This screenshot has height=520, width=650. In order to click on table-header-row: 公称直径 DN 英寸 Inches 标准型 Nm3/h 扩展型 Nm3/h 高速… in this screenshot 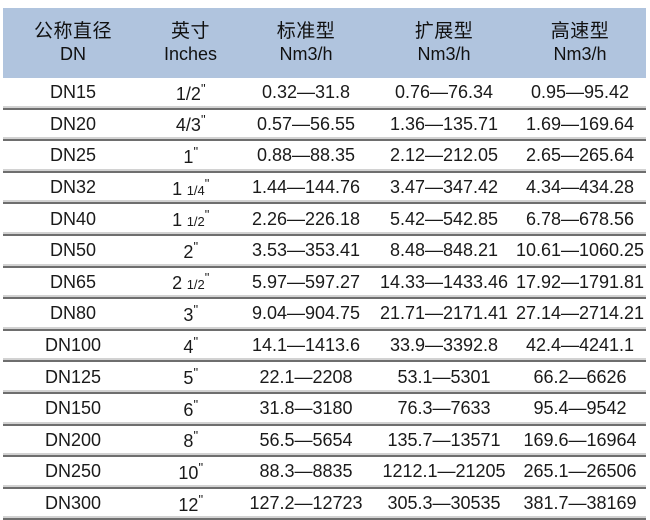, I will do `click(324, 43)`.